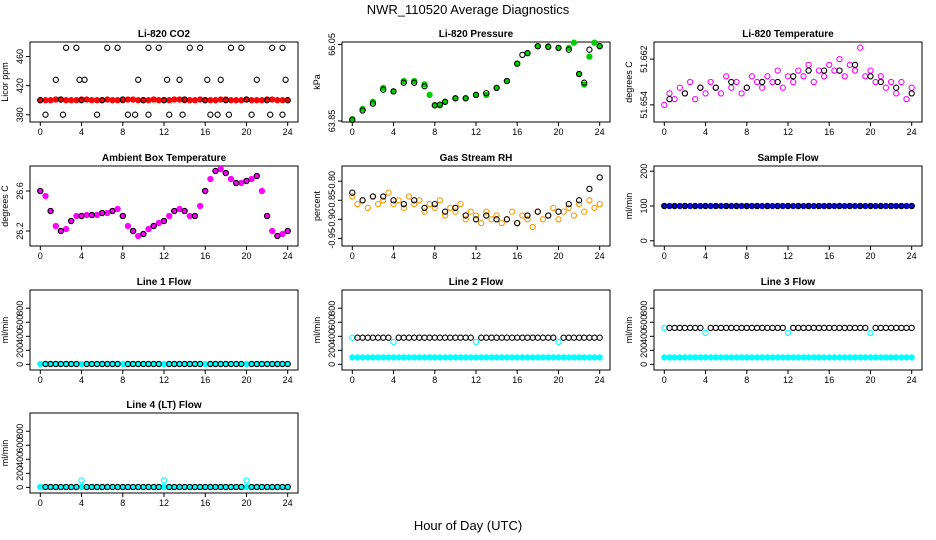 The height and width of the screenshot is (540, 936). What do you see at coordinates (788, 282) in the screenshot?
I see `panel-title: Line 3 Flow` at bounding box center [788, 282].